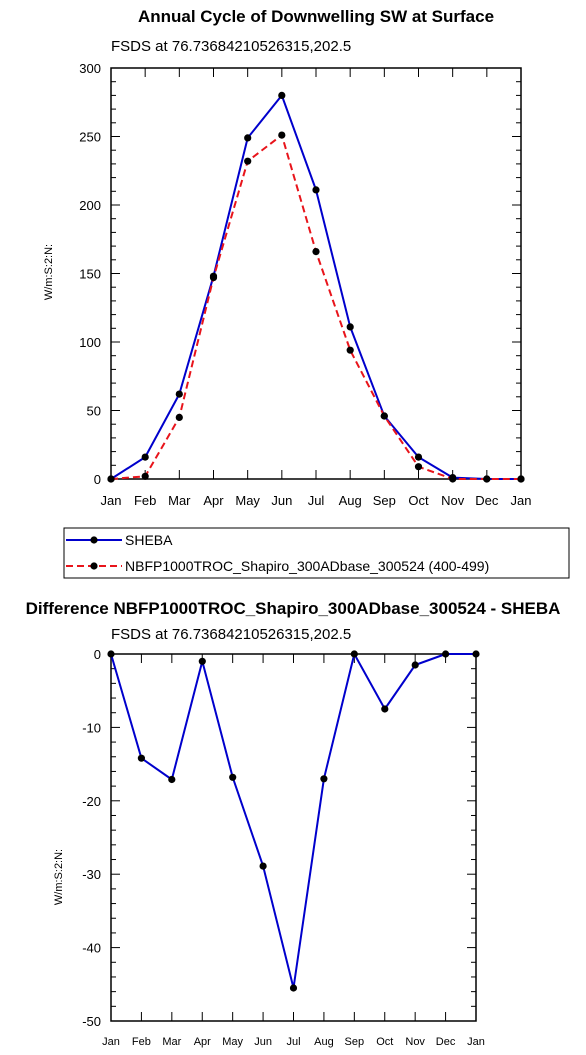 The image size is (586, 1055). I want to click on y-tick-label: 50, so click(94, 411).